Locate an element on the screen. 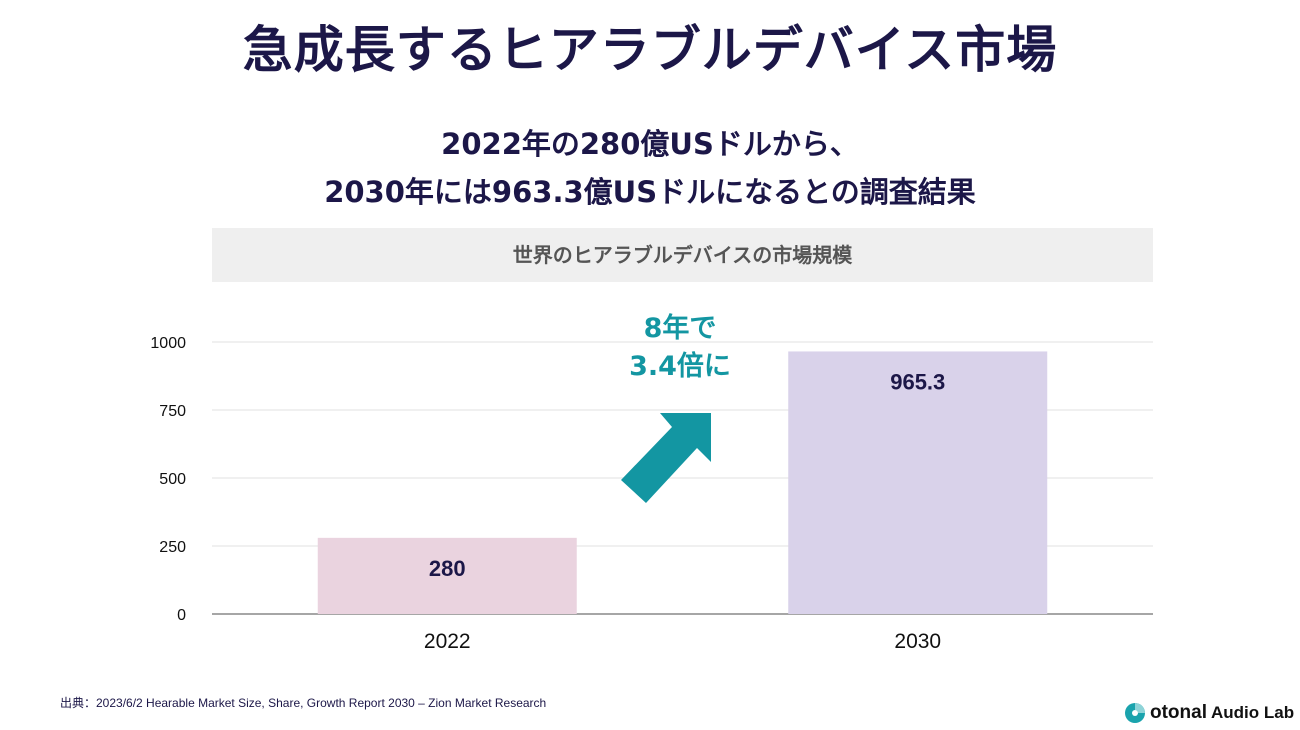  annotation-line-1: 8年で is located at coordinates (680, 328).